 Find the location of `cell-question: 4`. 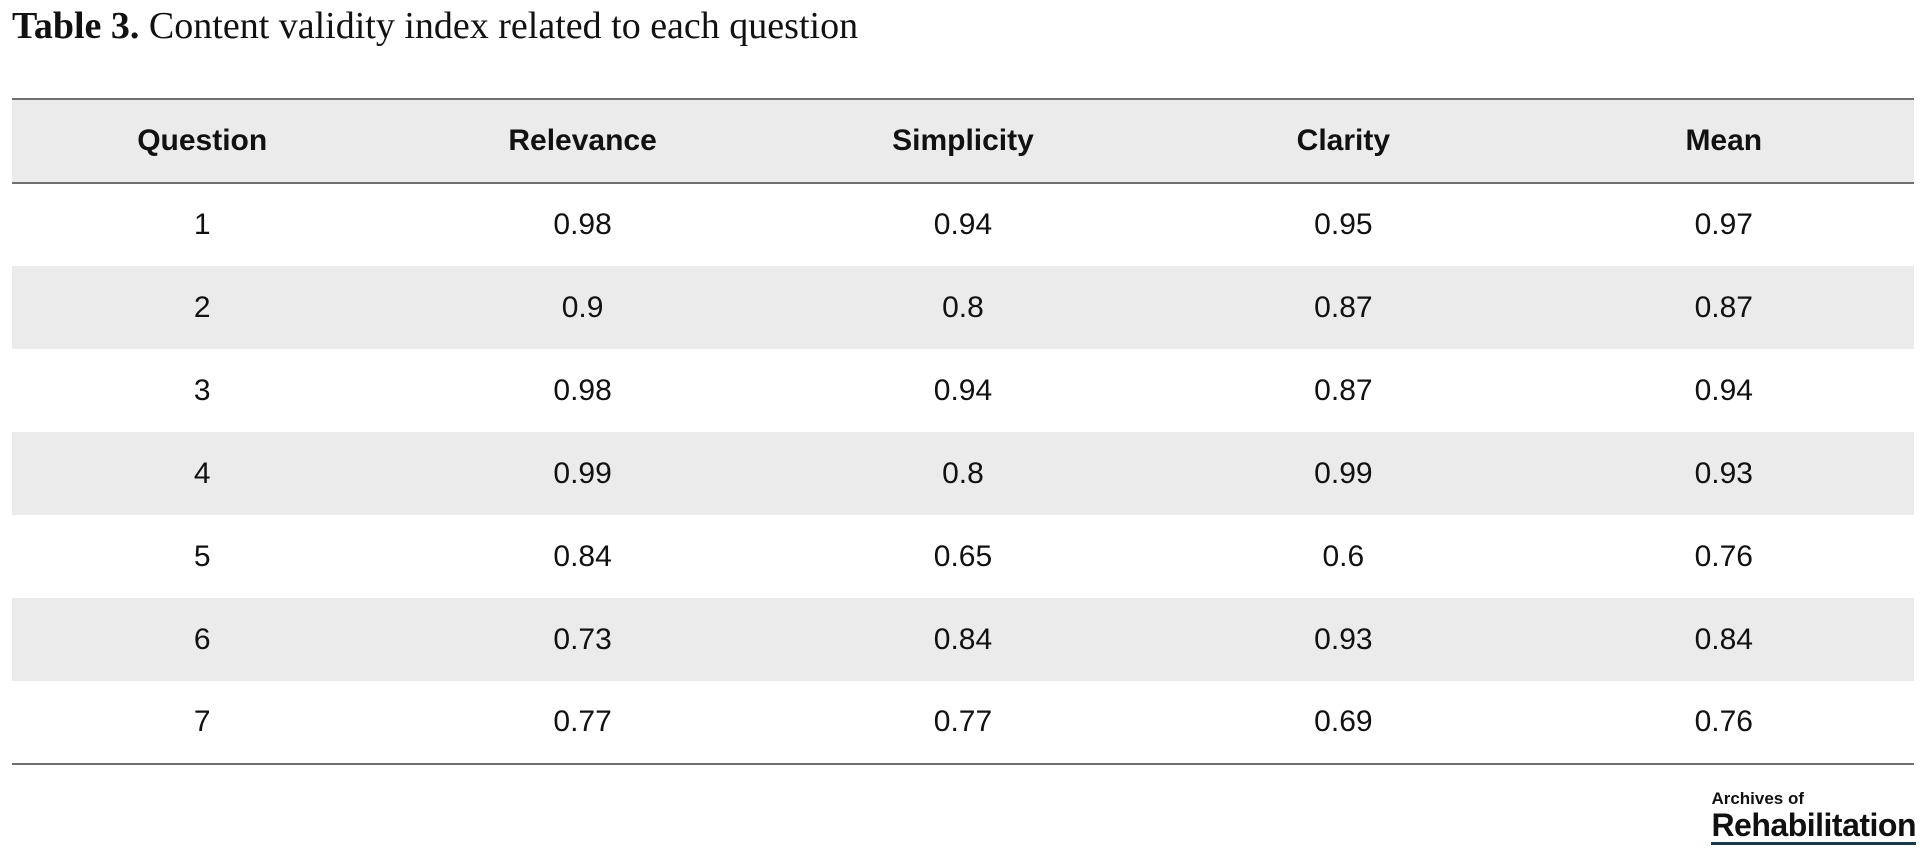

cell-question: 4 is located at coordinates (202, 473).